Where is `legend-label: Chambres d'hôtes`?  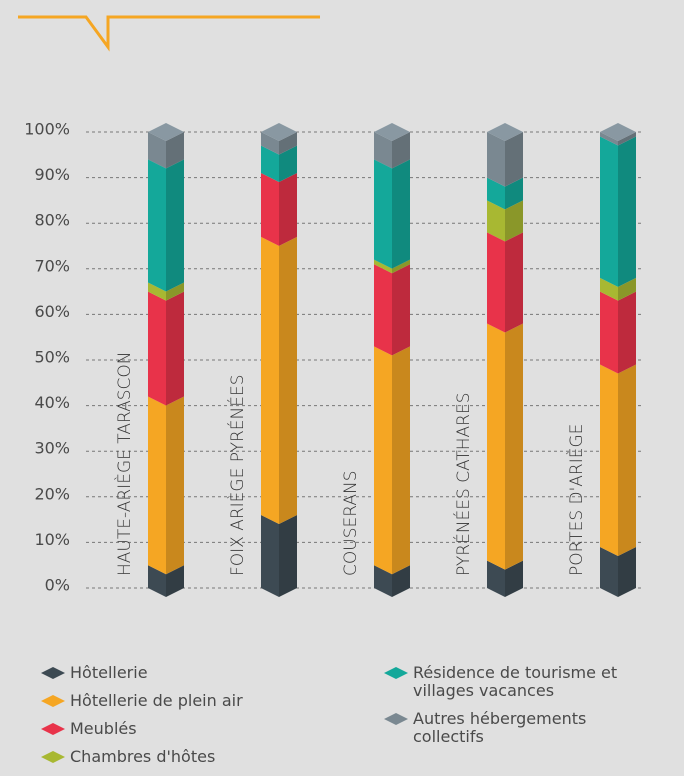
legend-label: Chambres d'hôtes is located at coordinates (143, 756).